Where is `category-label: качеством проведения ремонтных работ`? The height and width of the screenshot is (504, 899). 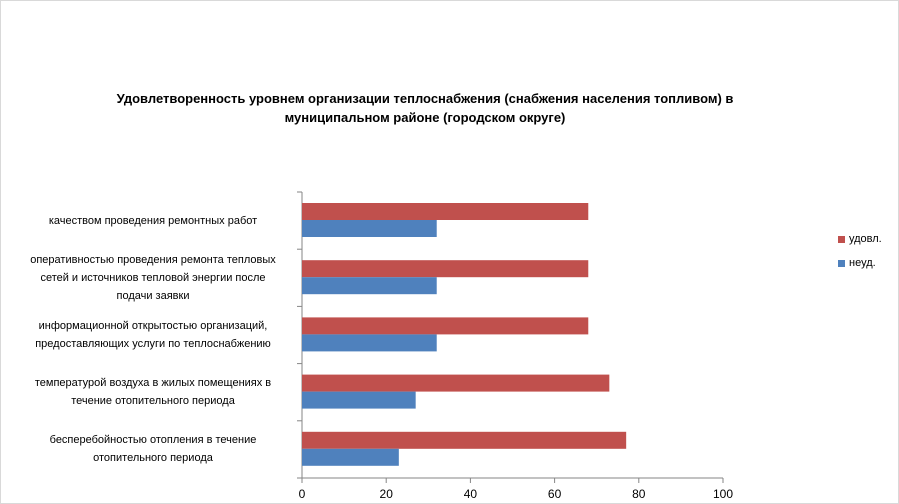 category-label: качеством проведения ремонтных работ is located at coordinates (153, 221).